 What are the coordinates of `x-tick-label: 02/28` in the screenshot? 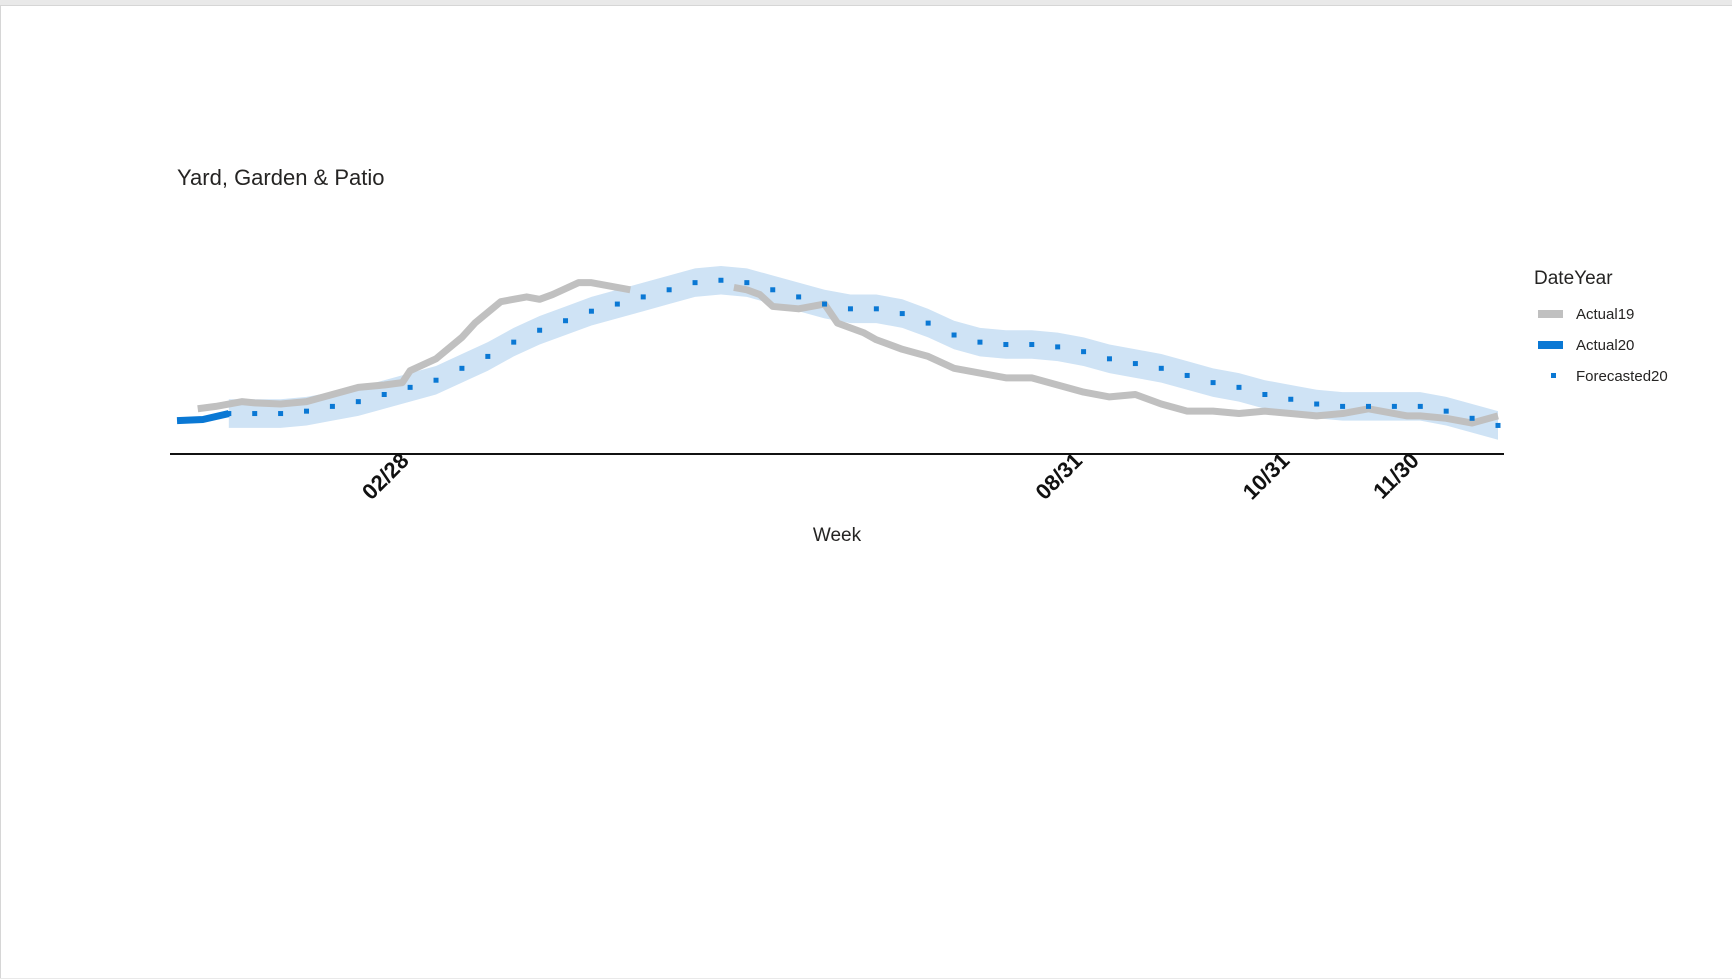 It's located at (385, 476).